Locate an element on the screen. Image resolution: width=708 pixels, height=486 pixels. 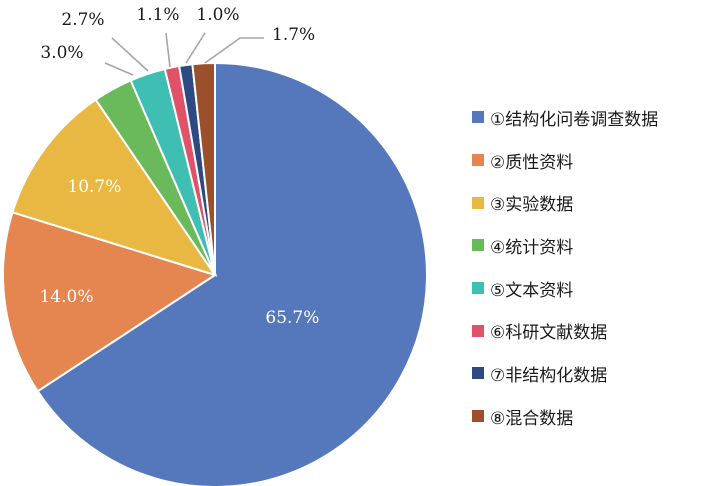
slice-data-label: 1.0% is located at coordinates (217, 15).